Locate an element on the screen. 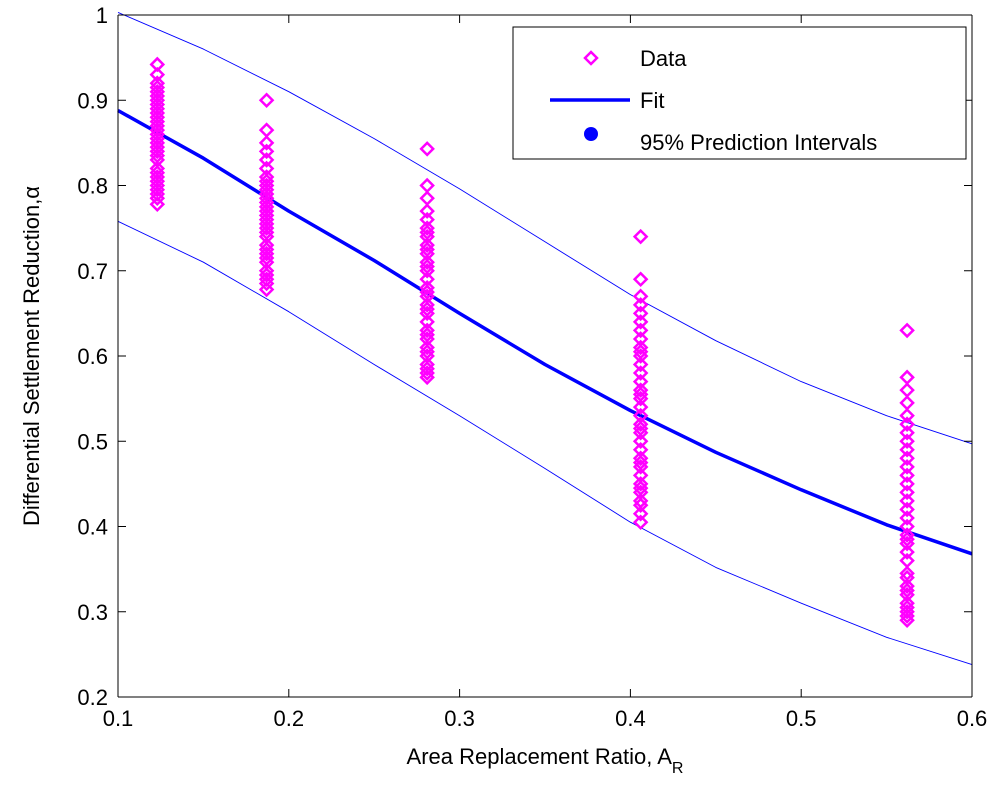 The image size is (998, 787). y-axis-label: Differential Settlement Reduction,α is located at coordinates (31, 356).